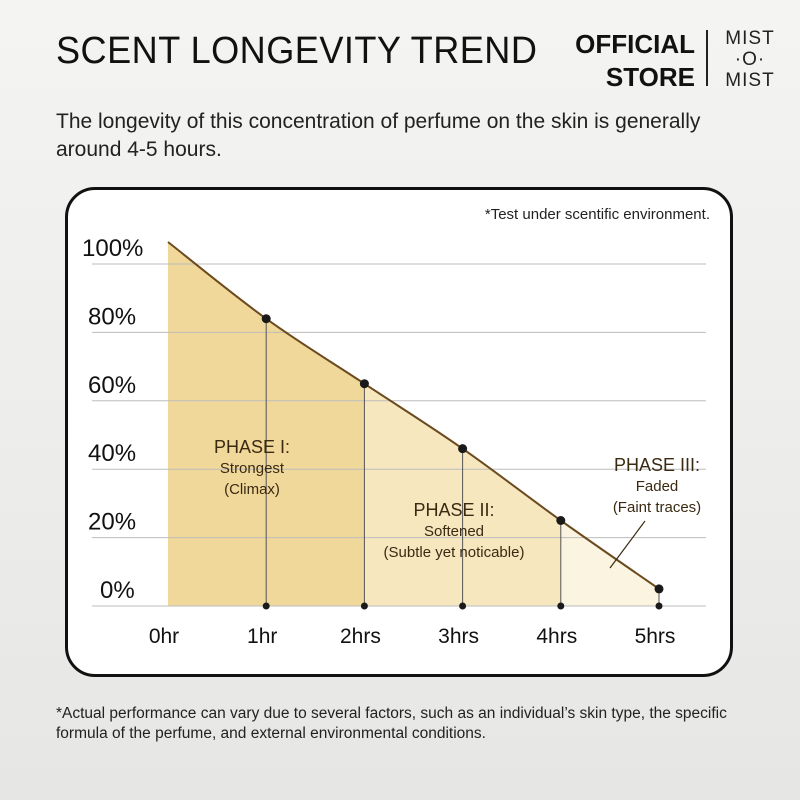  Describe the element at coordinates (297, 51) in the screenshot. I see `page-title: SCENT LONGEVITY TREND` at that location.